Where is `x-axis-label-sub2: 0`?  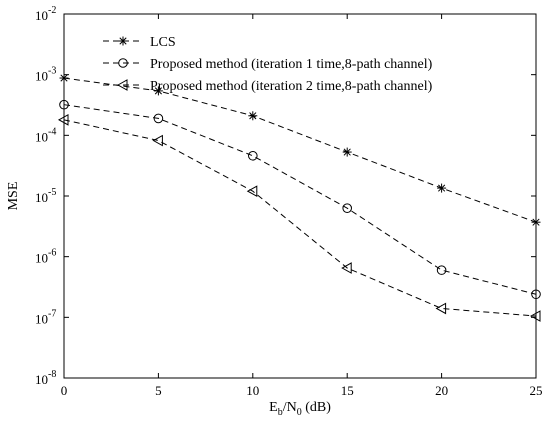 x-axis-label-sub2: 0 is located at coordinates (299, 412).